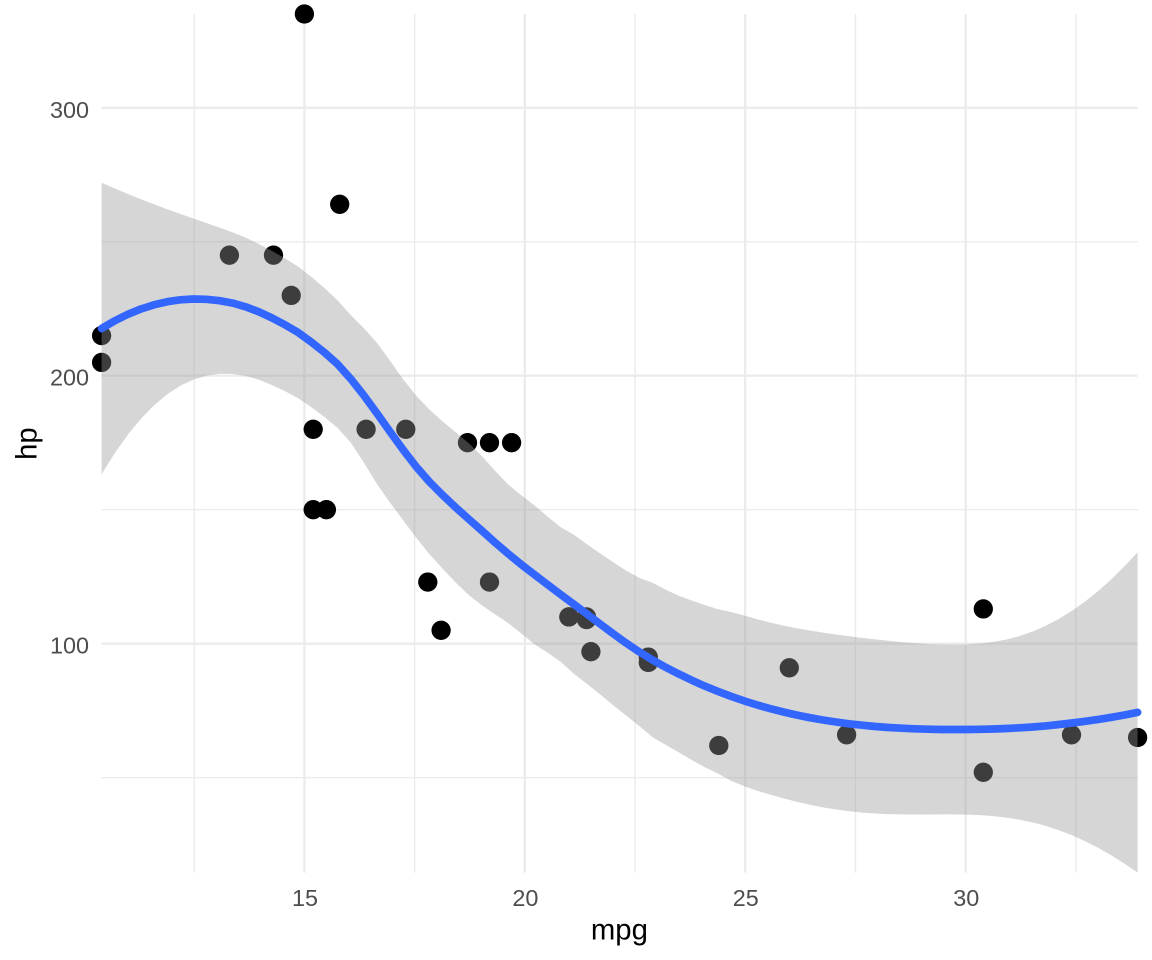  I want to click on svg-text: 20, so click(525, 898).